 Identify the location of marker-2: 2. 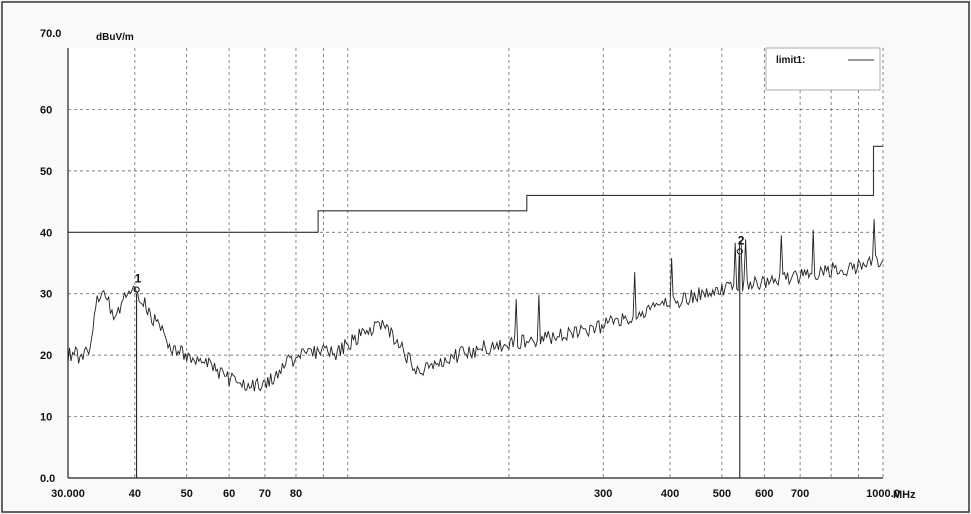
(740, 355).